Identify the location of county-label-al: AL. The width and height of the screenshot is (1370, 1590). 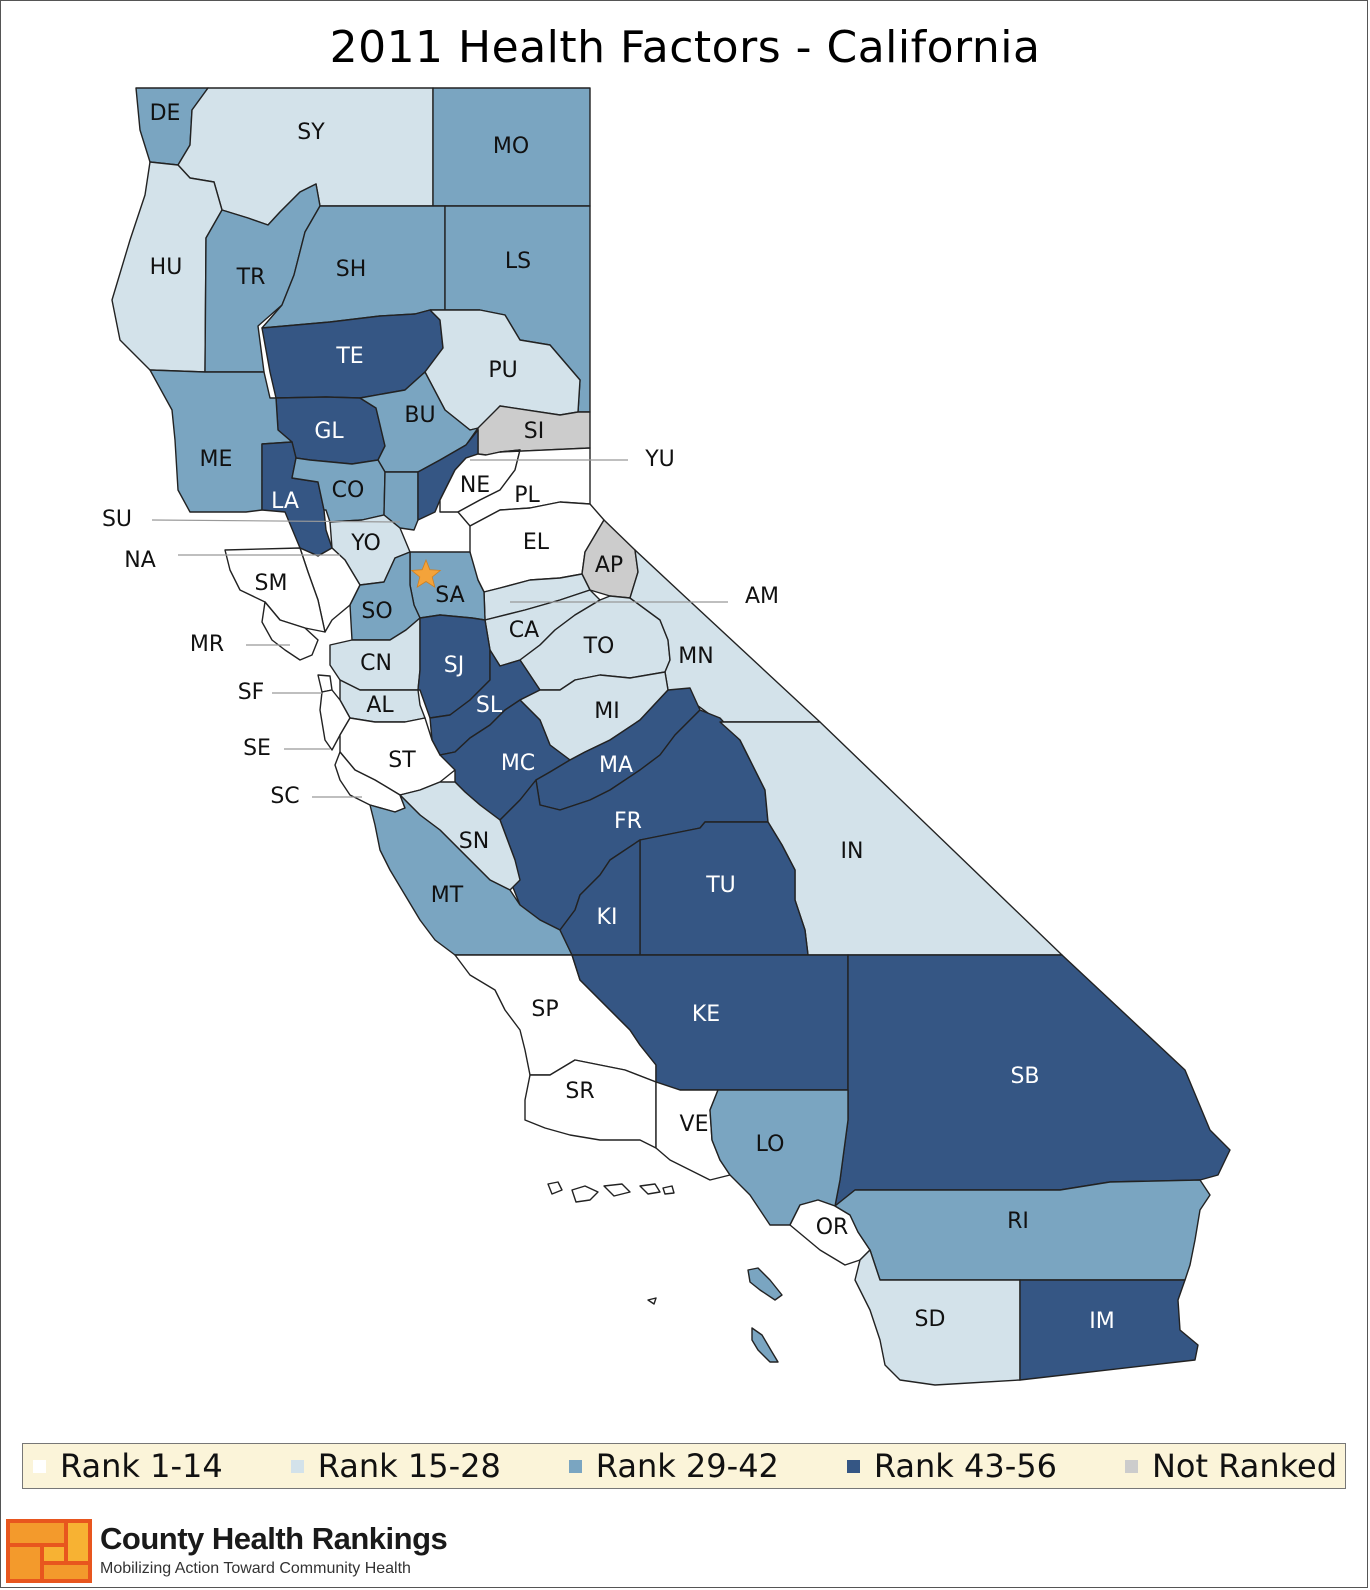
(380, 705).